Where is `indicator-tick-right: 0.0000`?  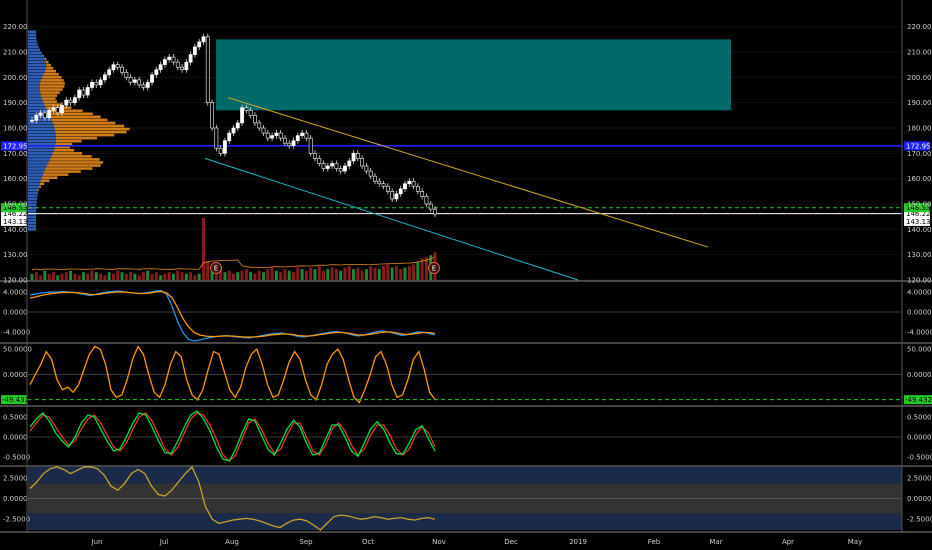
indicator-tick-right: 0.0000 is located at coordinates (919, 375).